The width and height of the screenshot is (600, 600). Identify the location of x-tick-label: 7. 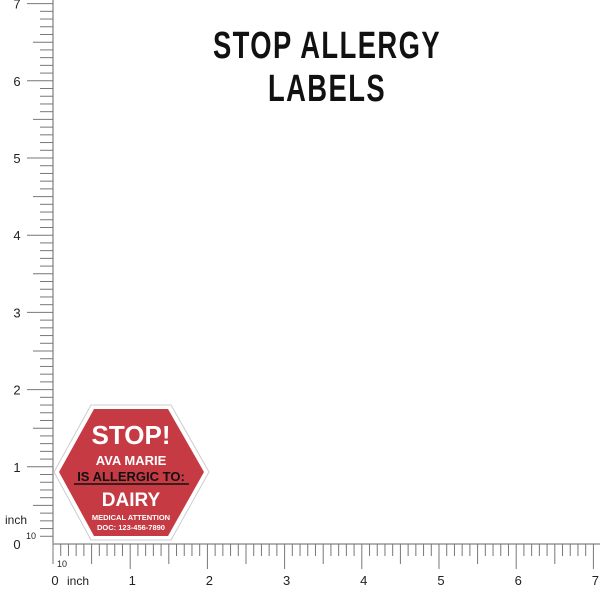
(595, 580).